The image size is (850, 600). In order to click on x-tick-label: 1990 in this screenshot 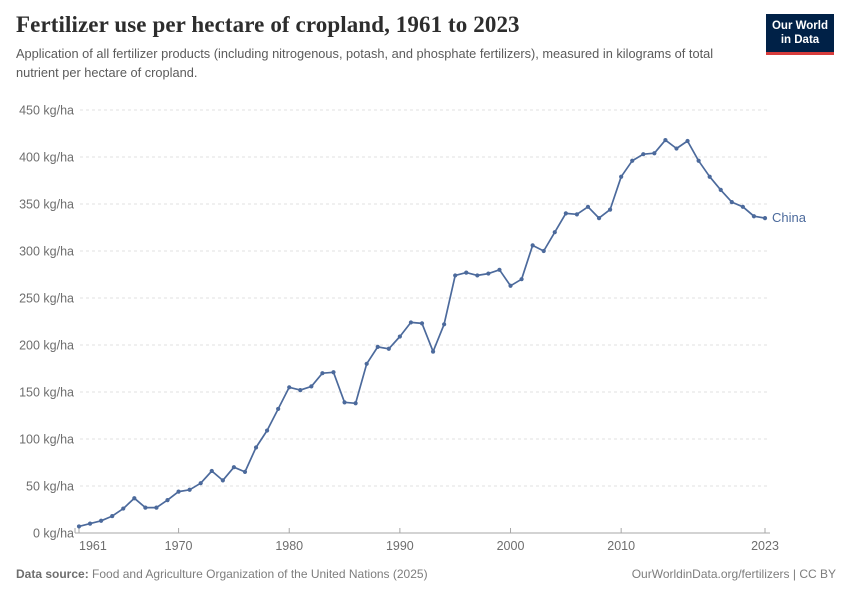, I will do `click(400, 546)`.